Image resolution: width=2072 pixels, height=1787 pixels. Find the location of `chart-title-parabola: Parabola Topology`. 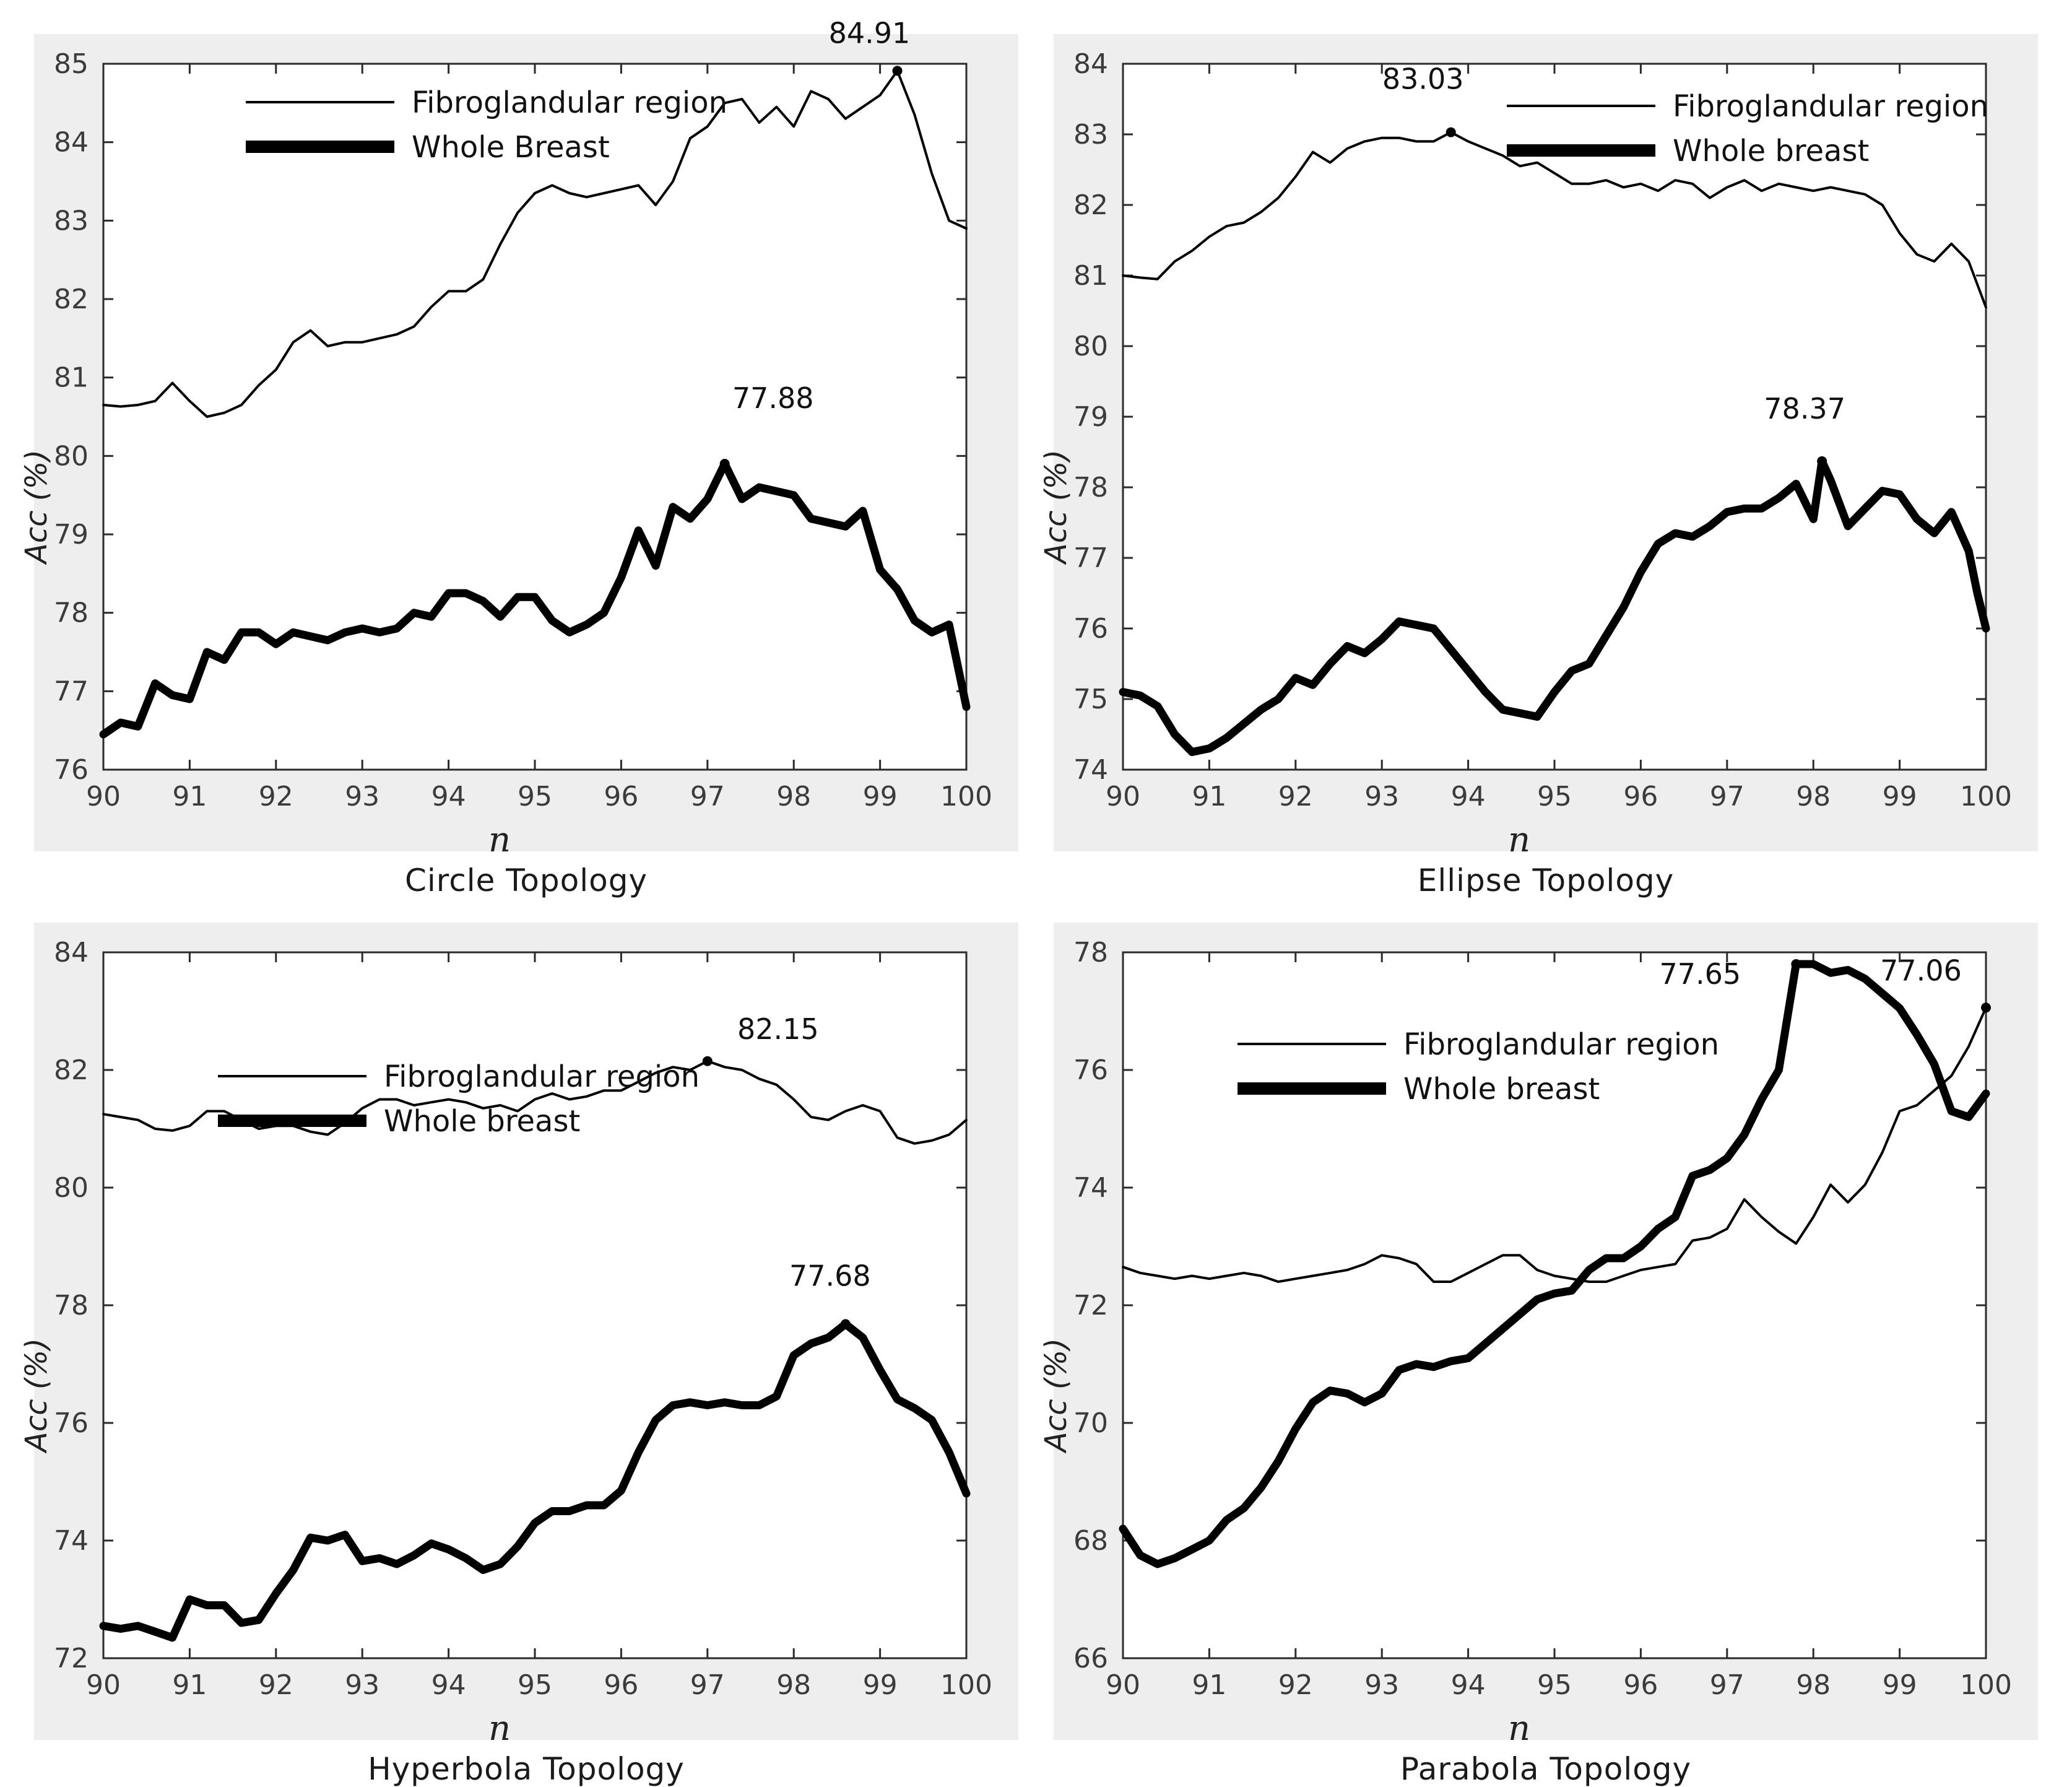

chart-title-parabola: Parabola Topology is located at coordinates (1546, 1769).